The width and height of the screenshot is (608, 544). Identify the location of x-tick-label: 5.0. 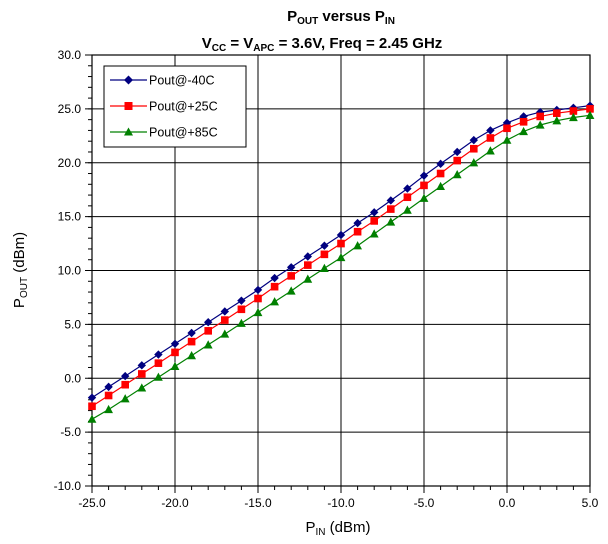
(590, 503).